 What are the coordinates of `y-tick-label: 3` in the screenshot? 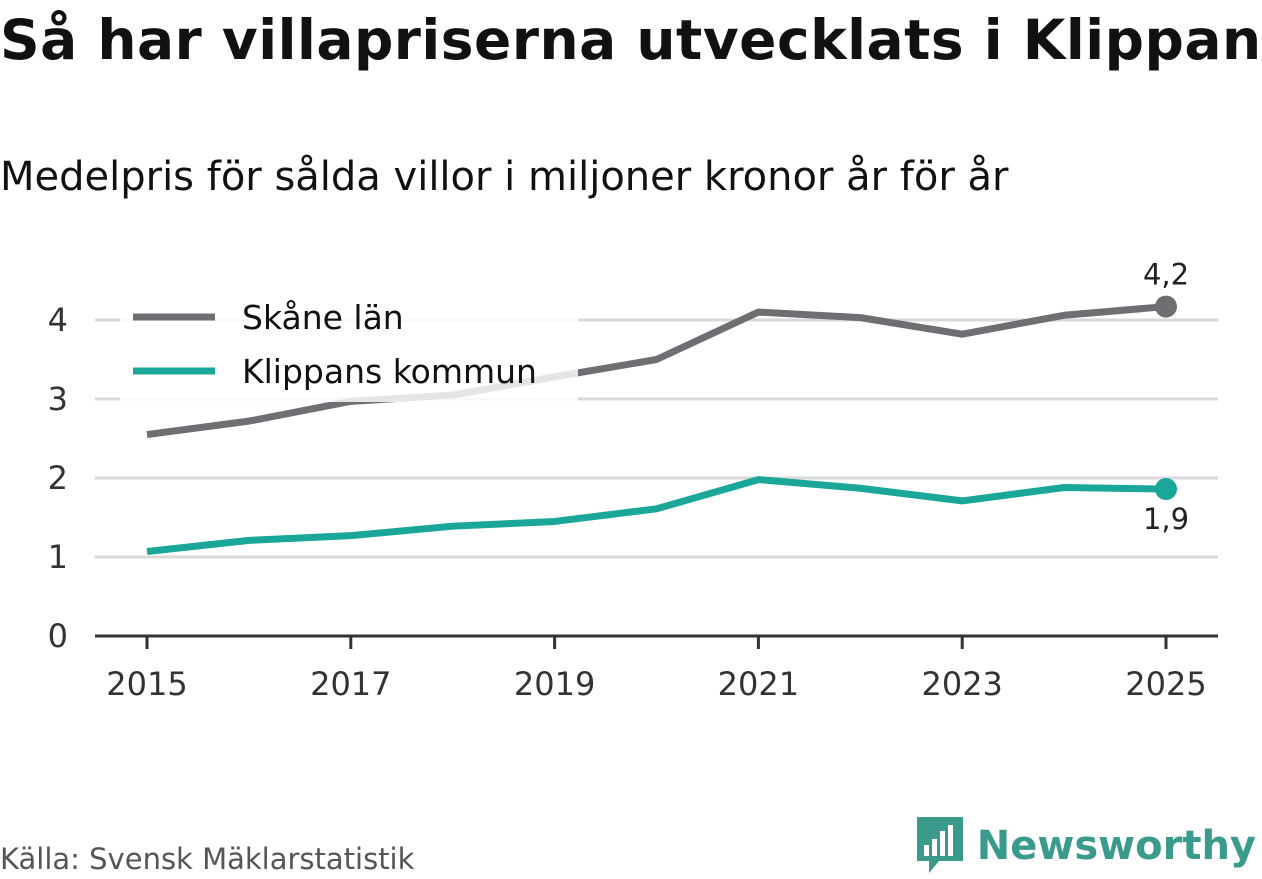 It's located at (58, 399).